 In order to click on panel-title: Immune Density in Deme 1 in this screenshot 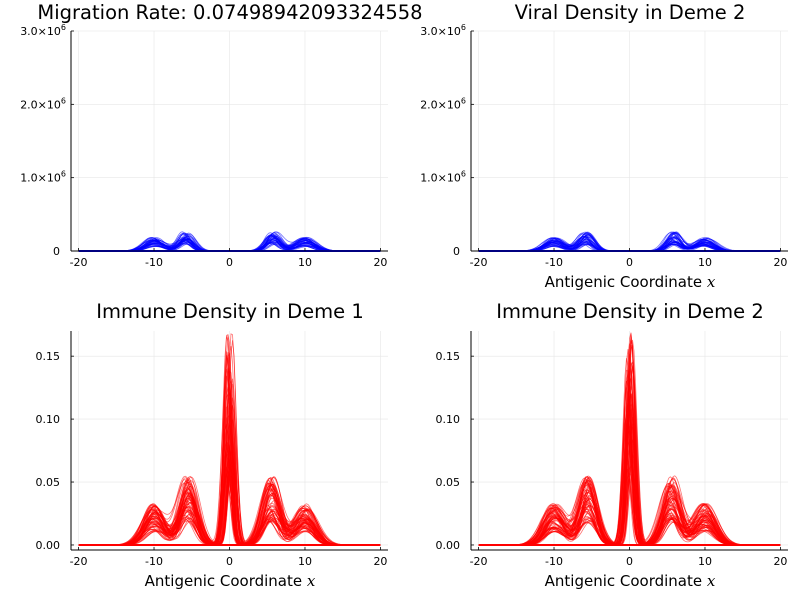, I will do `click(230, 311)`.